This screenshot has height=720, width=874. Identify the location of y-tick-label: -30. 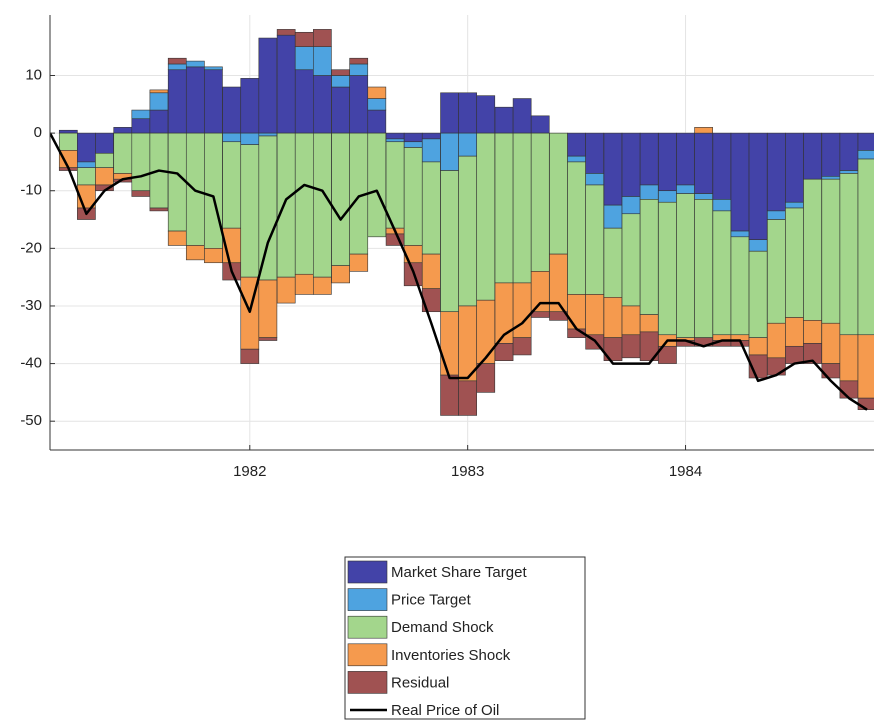
(31, 305).